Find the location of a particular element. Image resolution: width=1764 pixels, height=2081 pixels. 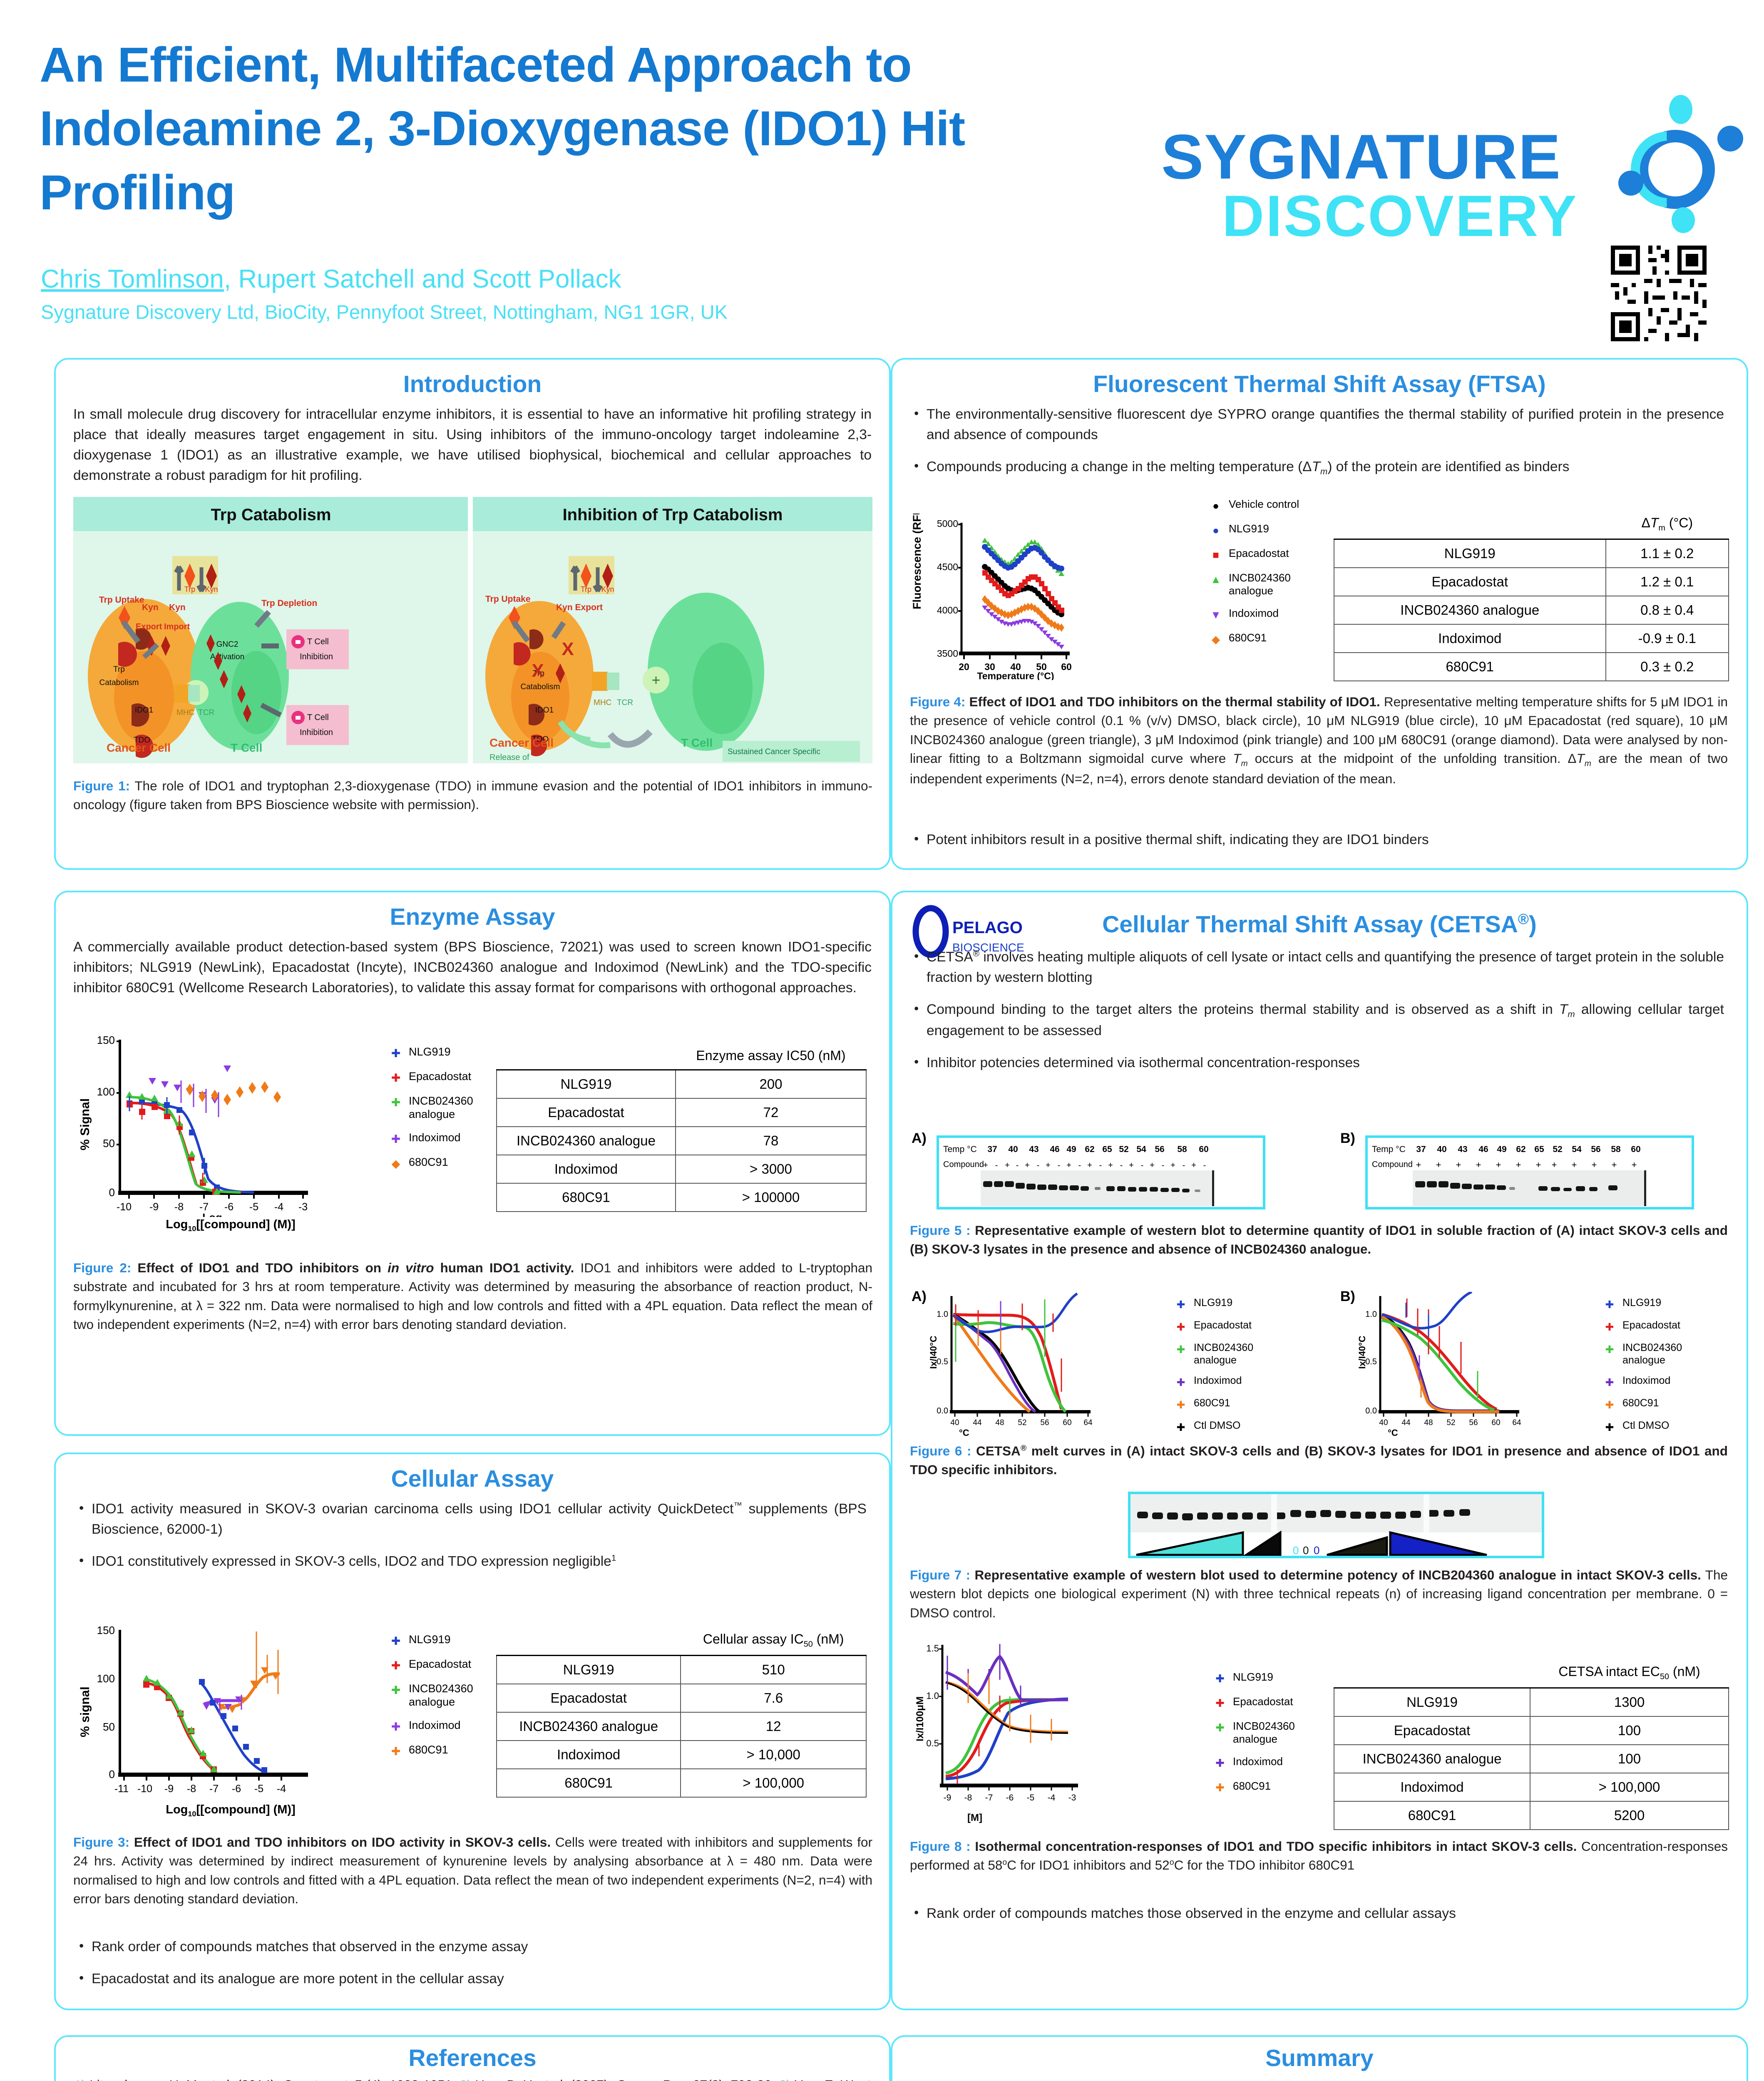

svg-text: 62 is located at coordinates (1089, 1149).